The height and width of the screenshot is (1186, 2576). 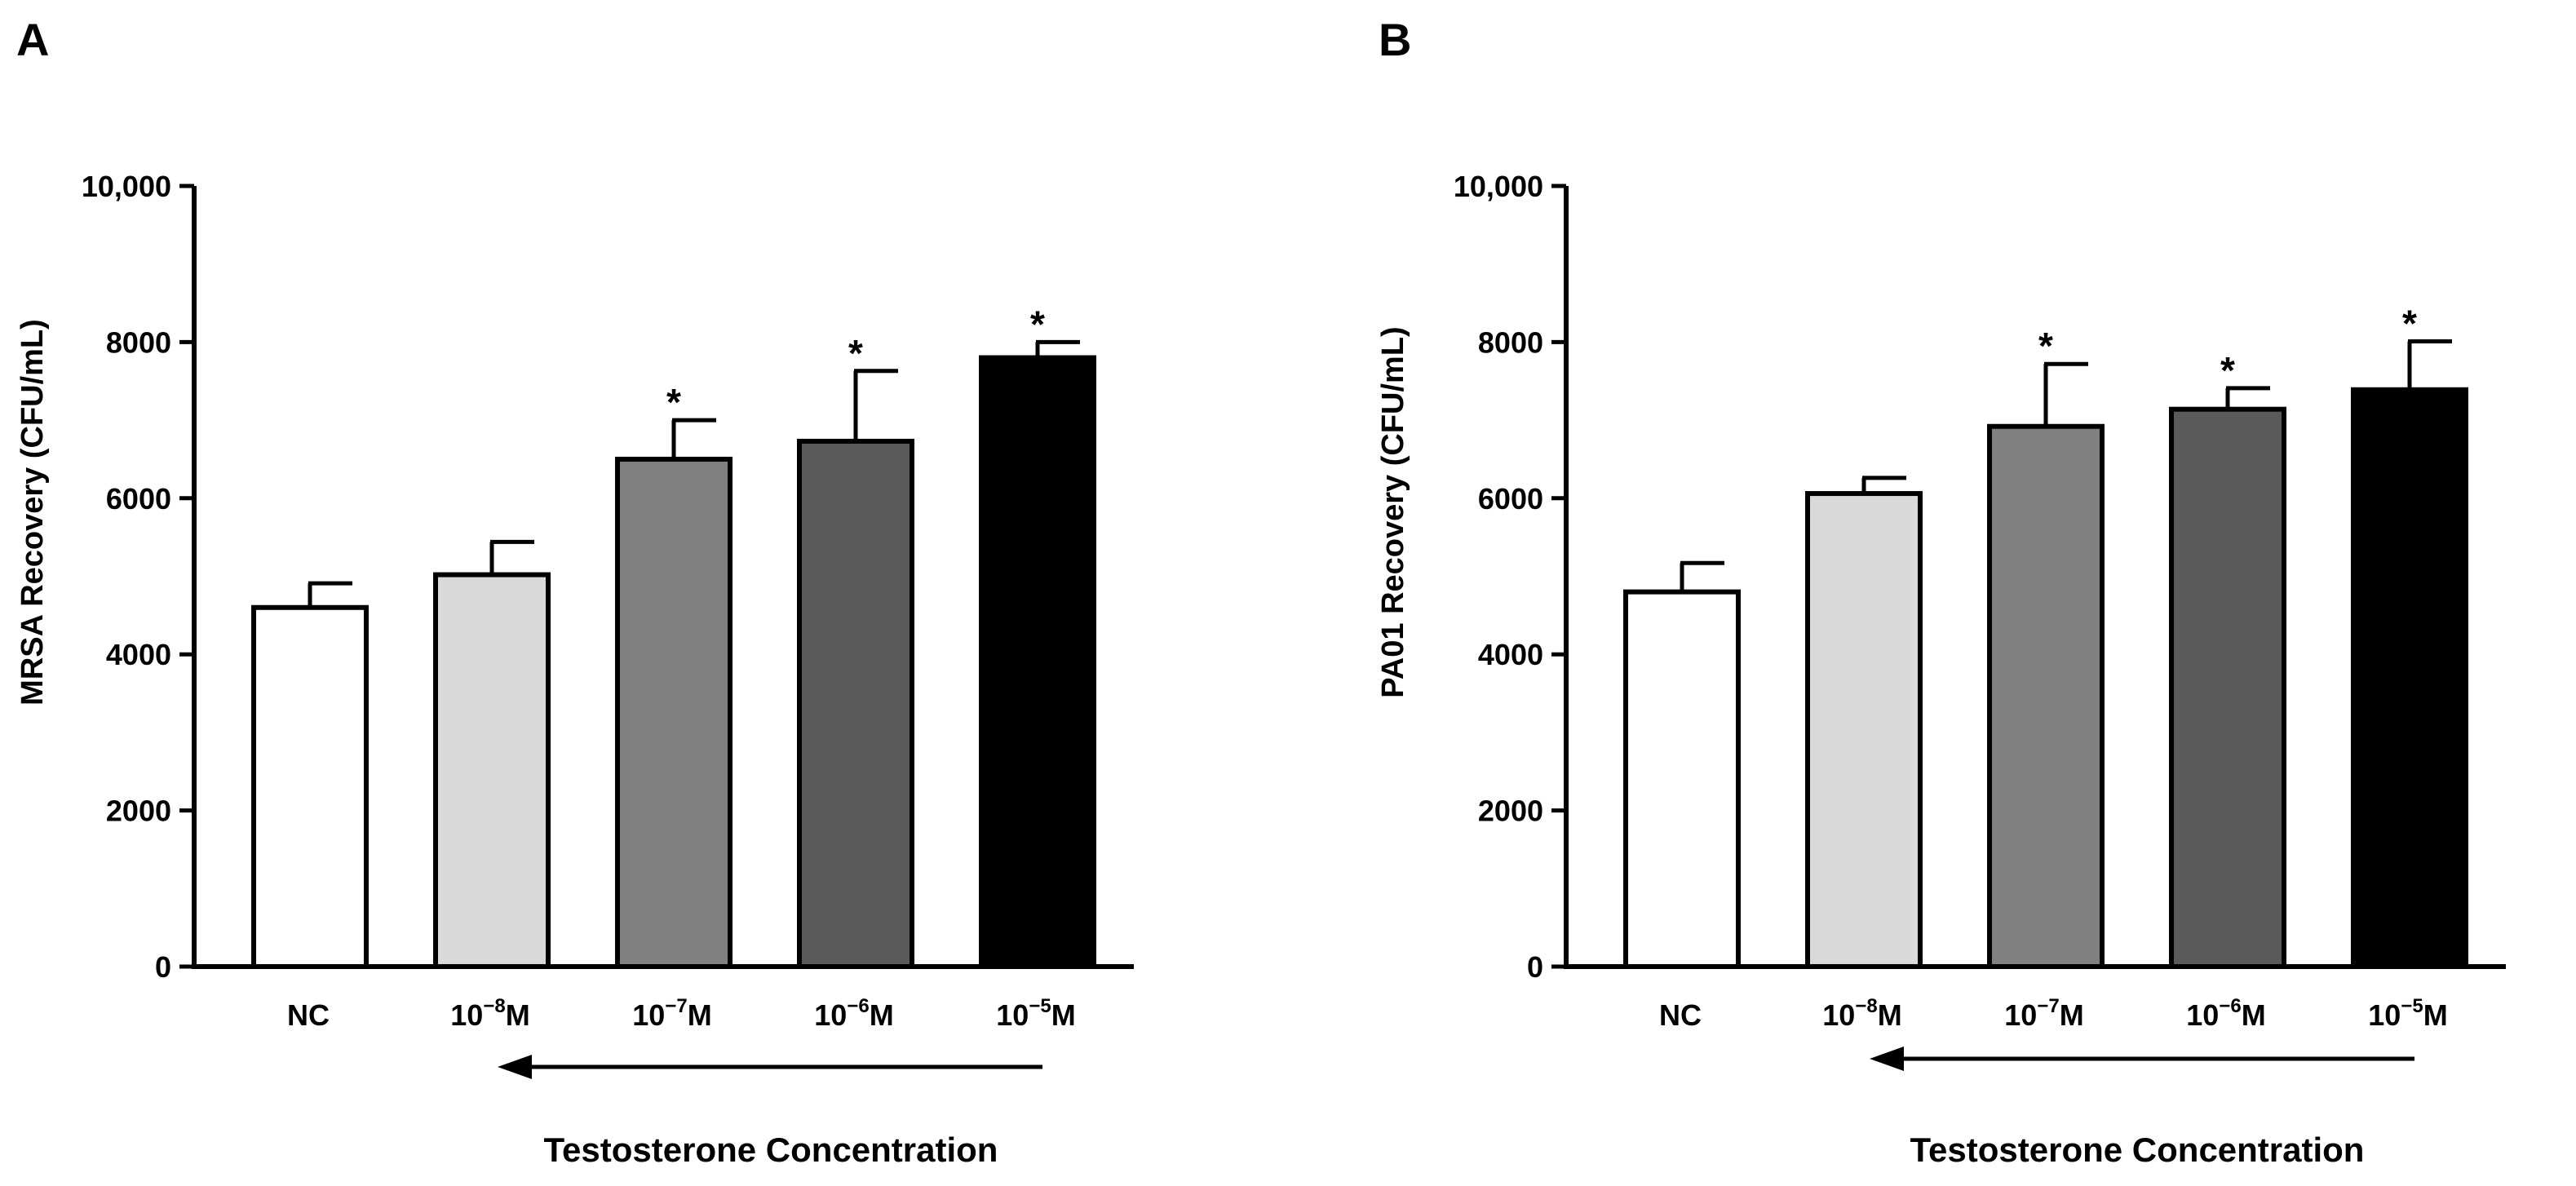 I want to click on y-axis-label-a: MRSA Recovery (CFU/mL), so click(x=32, y=512).